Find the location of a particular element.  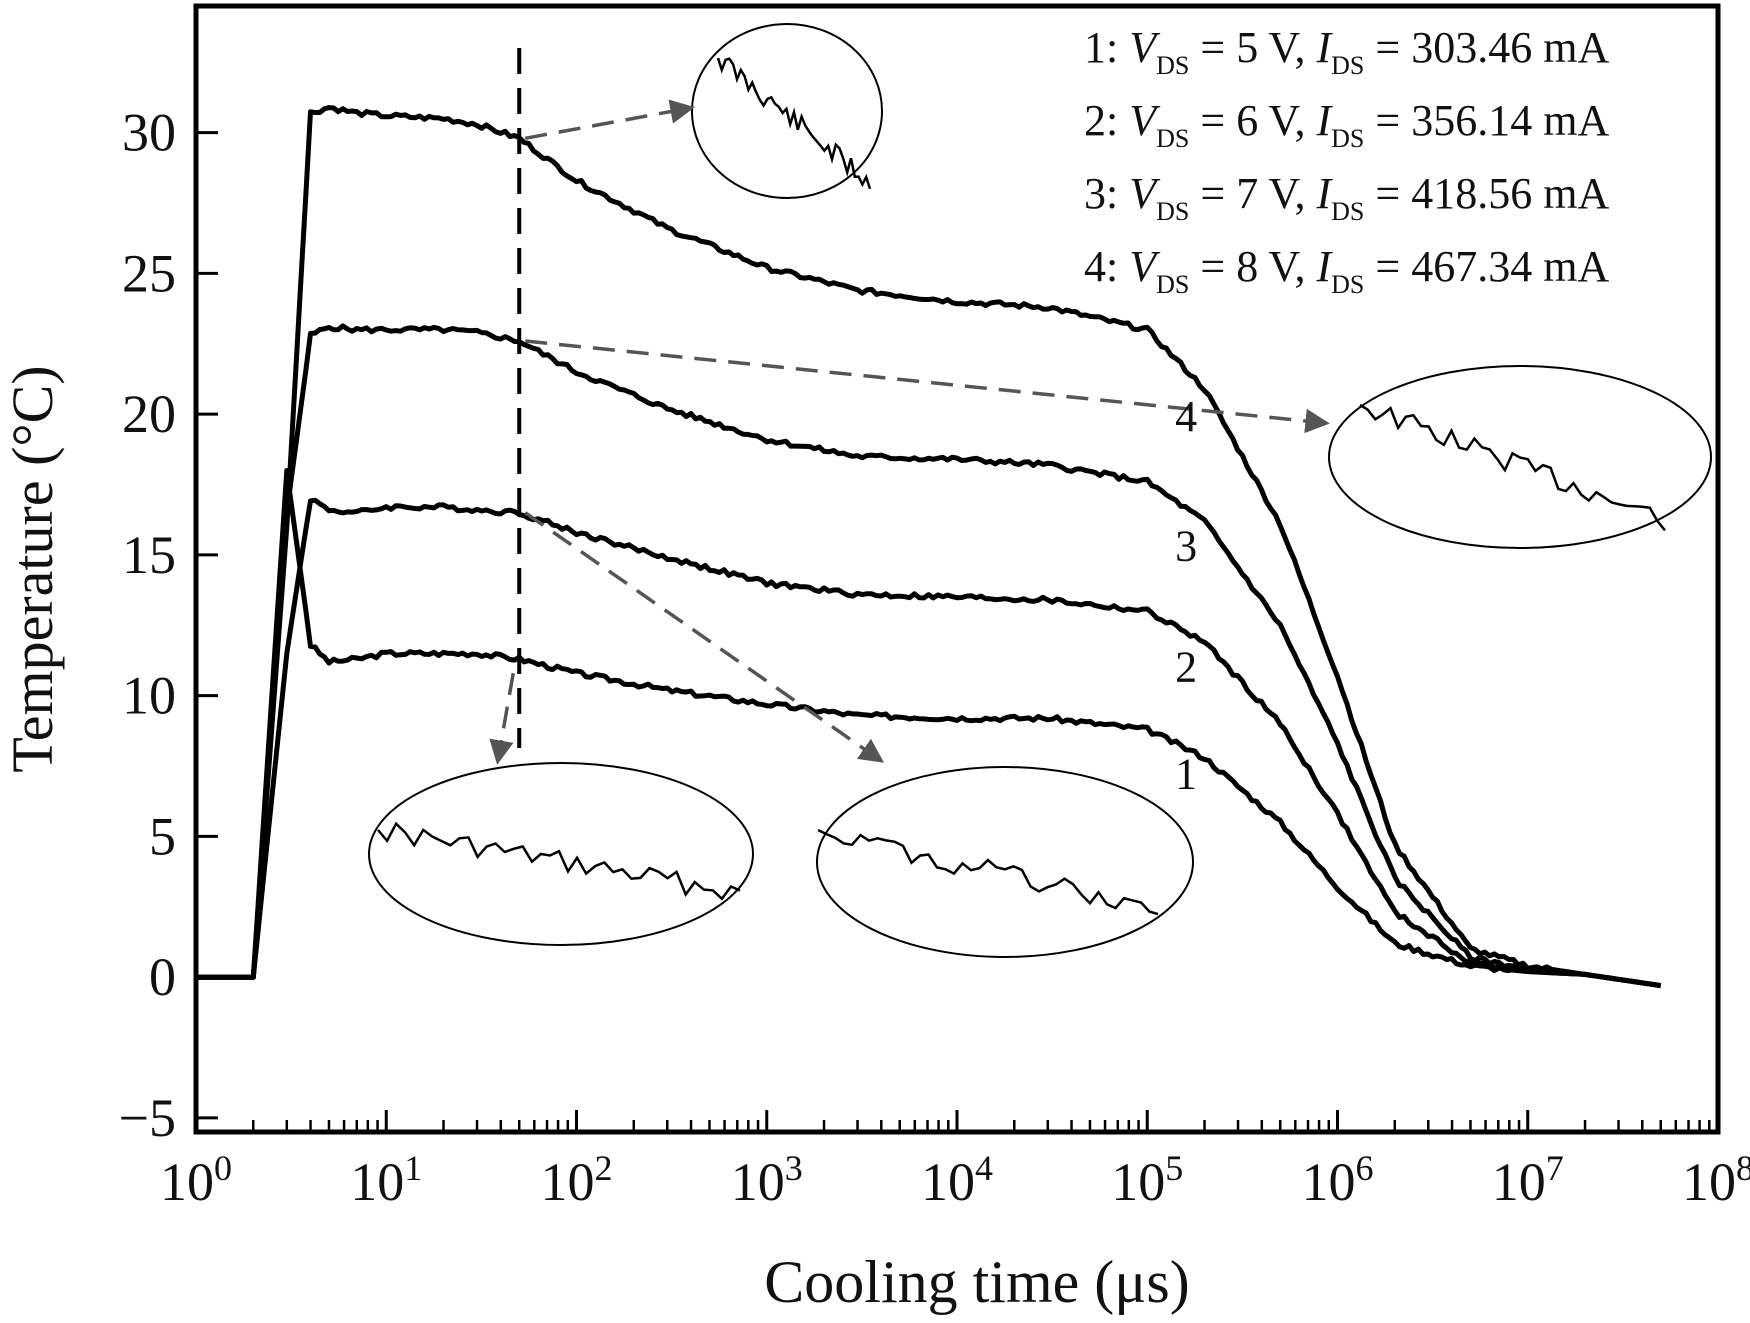

y-tick-label: 10 is located at coordinates (149, 696).